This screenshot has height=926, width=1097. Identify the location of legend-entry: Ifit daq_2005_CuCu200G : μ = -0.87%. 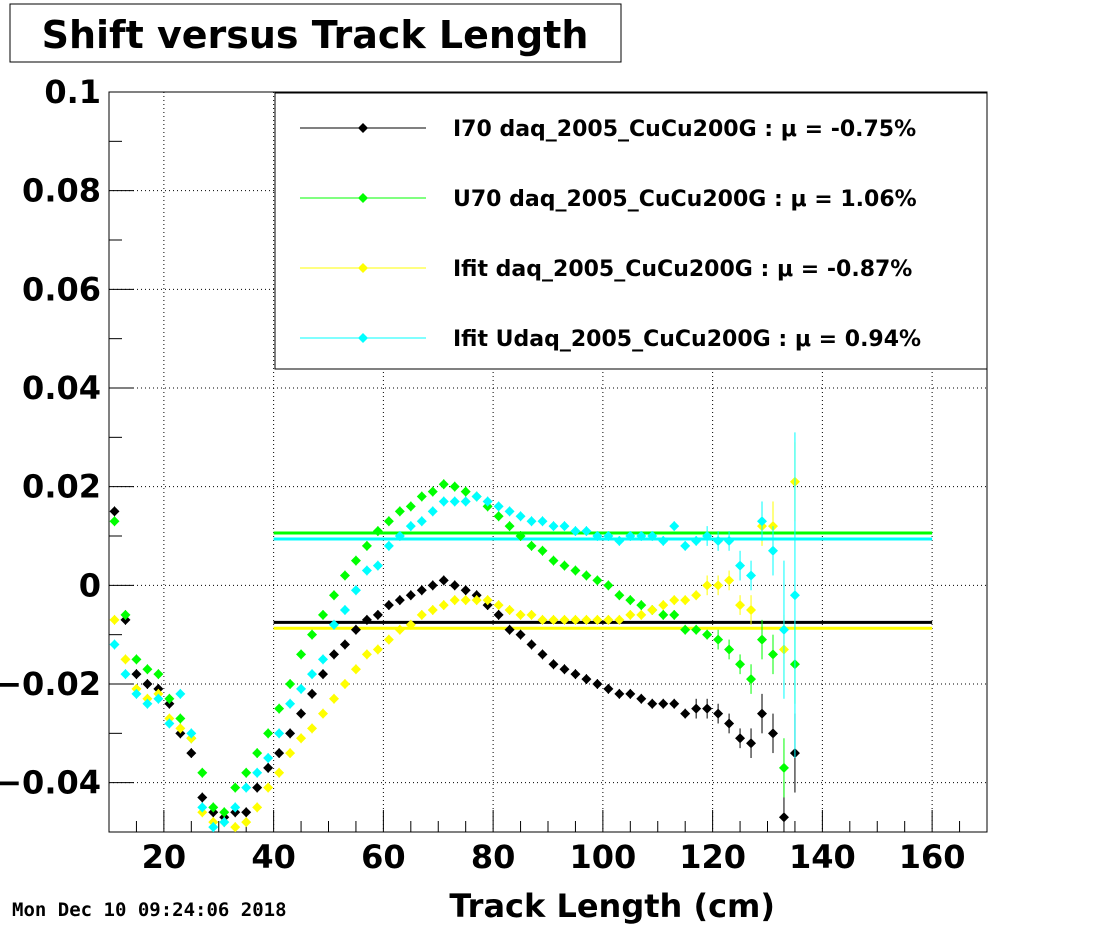
(606, 269).